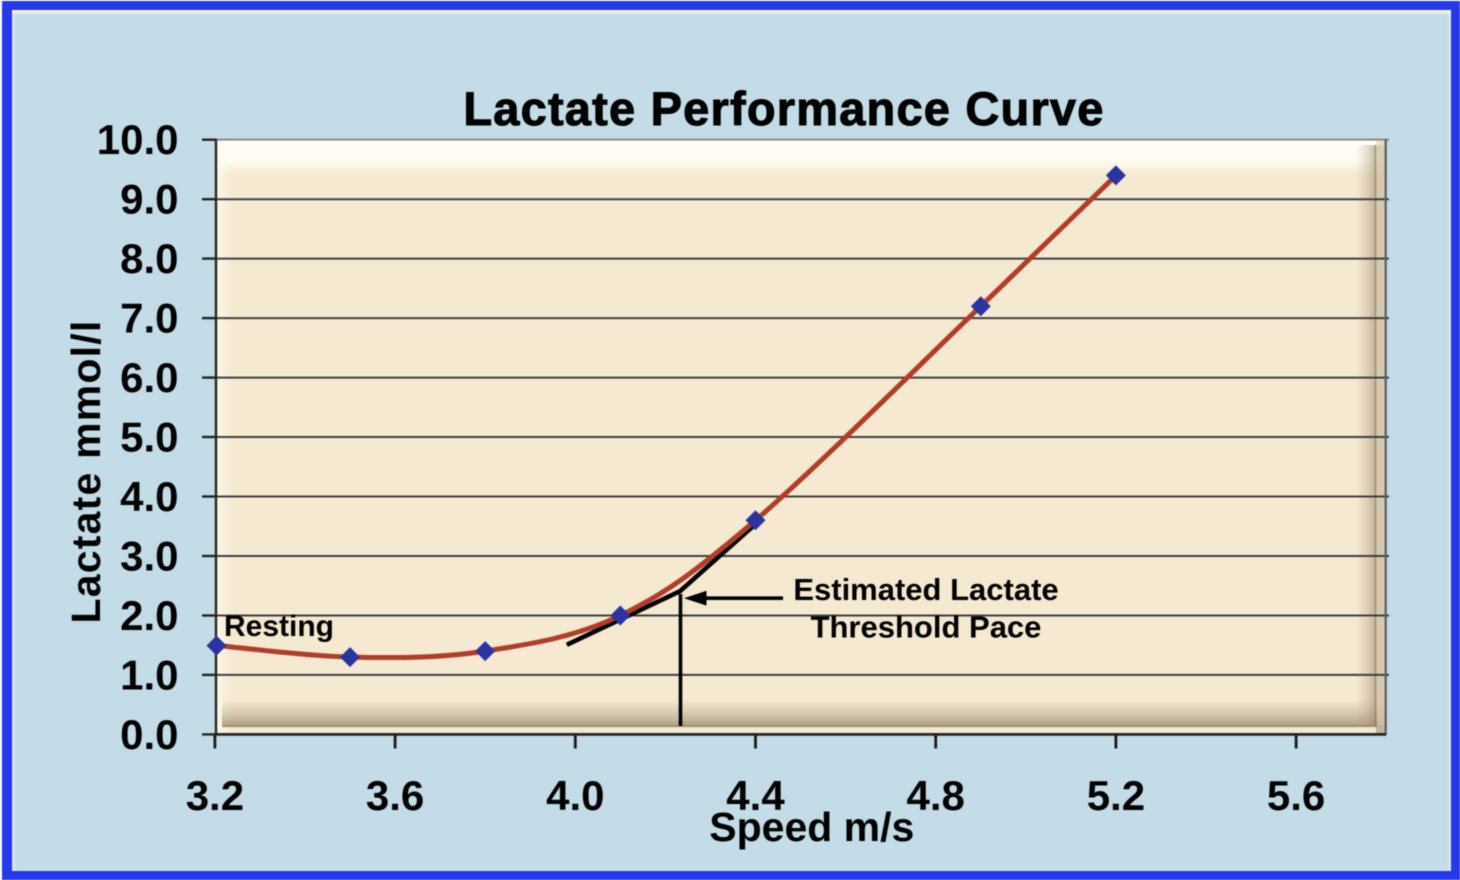 The height and width of the screenshot is (880, 1460). I want to click on svg-text: 5.6, so click(1296, 795).